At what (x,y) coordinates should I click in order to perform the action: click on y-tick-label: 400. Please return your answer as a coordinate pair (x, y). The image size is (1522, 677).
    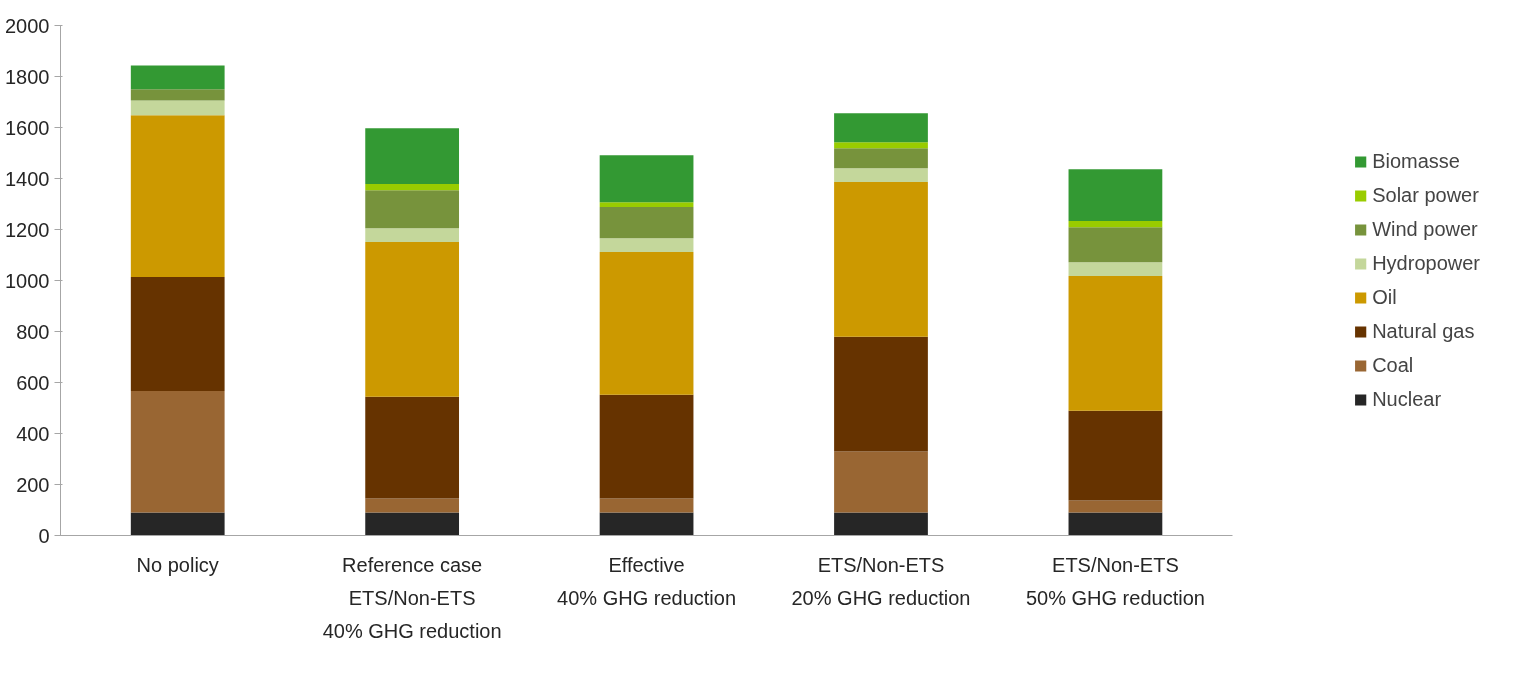
    Looking at the image, I should click on (33, 433).